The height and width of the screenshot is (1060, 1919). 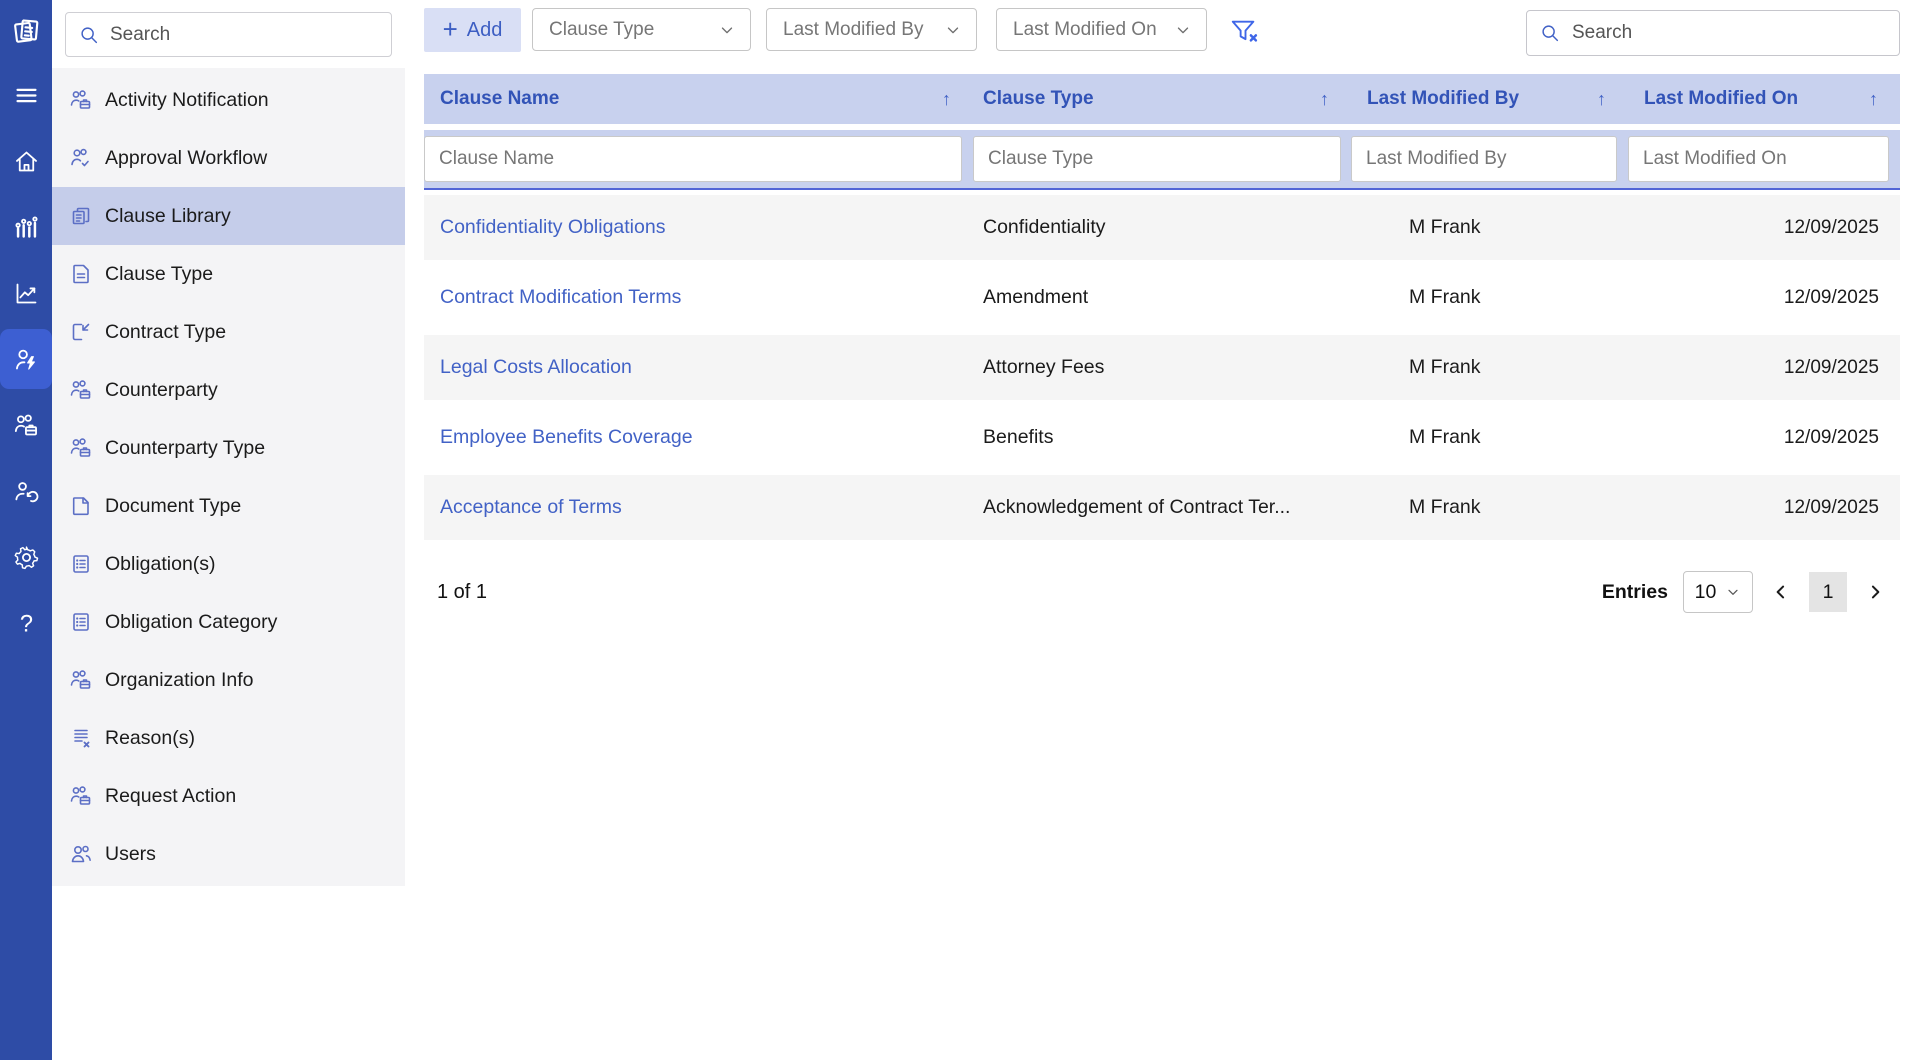 What do you see at coordinates (1382, 227) in the screenshot?
I see `avatar` at bounding box center [1382, 227].